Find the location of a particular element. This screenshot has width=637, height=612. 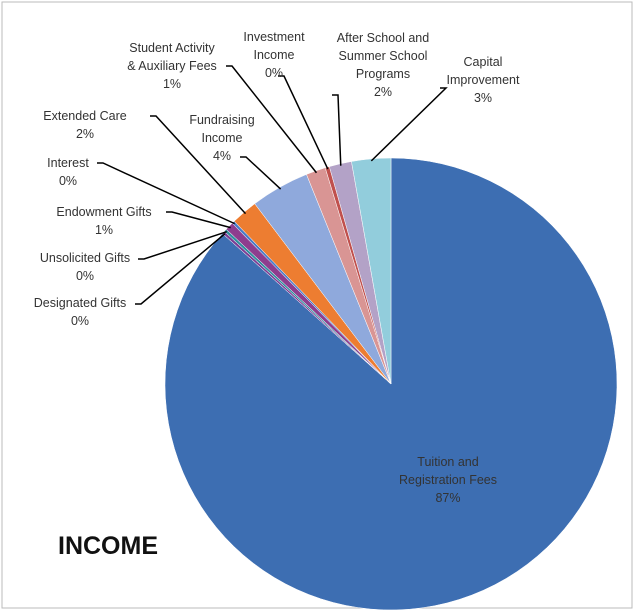

chart-title: INCOME is located at coordinates (108, 546).